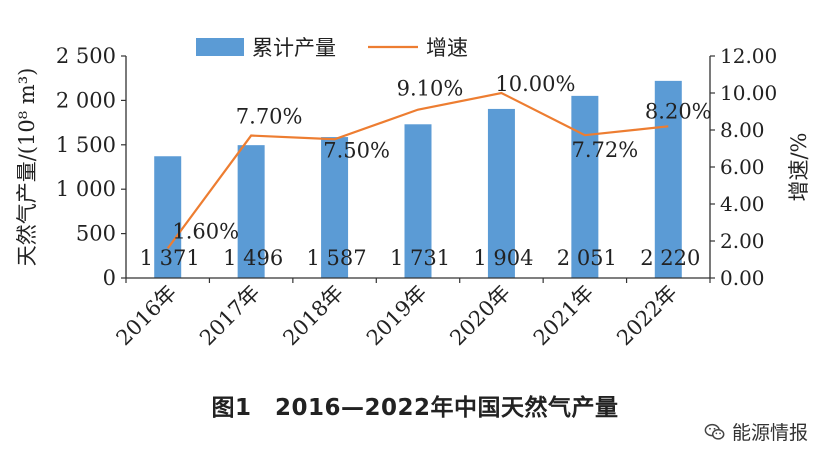 This screenshot has height=464, width=830. Describe the element at coordinates (96, 234) in the screenshot. I see `y-left-tick-label: 500` at that location.